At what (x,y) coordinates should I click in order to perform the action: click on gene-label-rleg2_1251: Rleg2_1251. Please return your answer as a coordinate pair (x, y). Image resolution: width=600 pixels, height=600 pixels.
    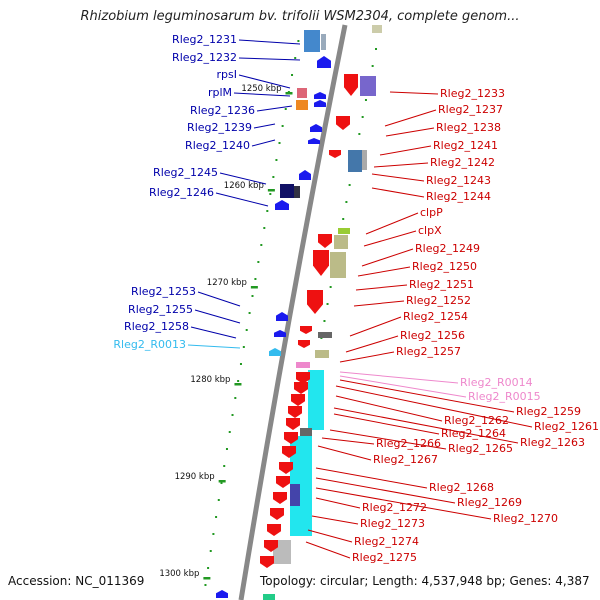
    Looking at the image, I should click on (441, 284).